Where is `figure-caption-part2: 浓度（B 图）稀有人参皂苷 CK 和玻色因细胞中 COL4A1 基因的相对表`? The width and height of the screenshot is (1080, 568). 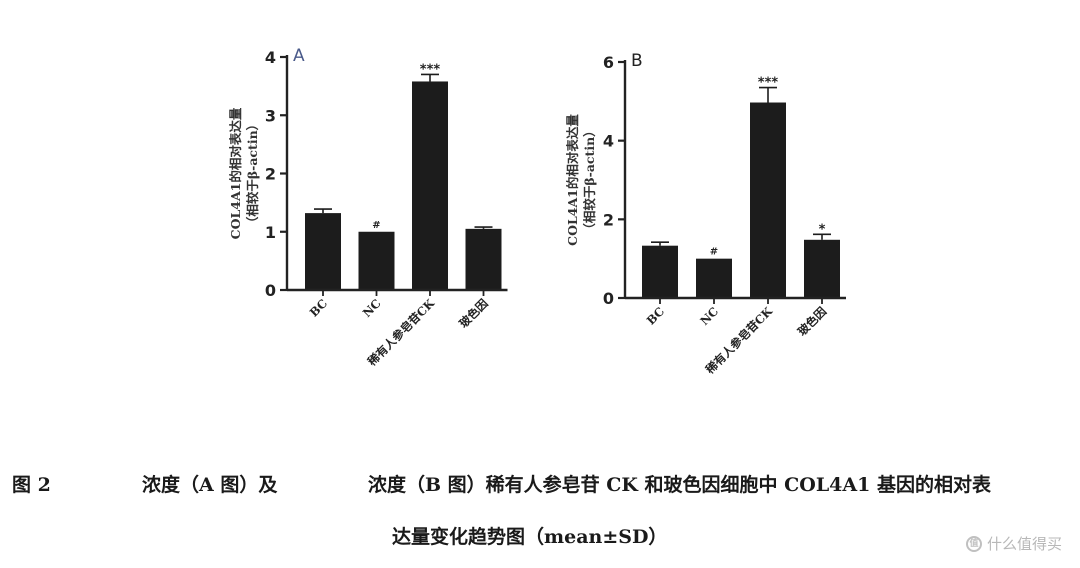
figure-caption-part2: 浓度（B 图）稀有人参皂苷 CK 和玻色因细胞中 COL4A1 基因的相对表 is located at coordinates (679, 485).